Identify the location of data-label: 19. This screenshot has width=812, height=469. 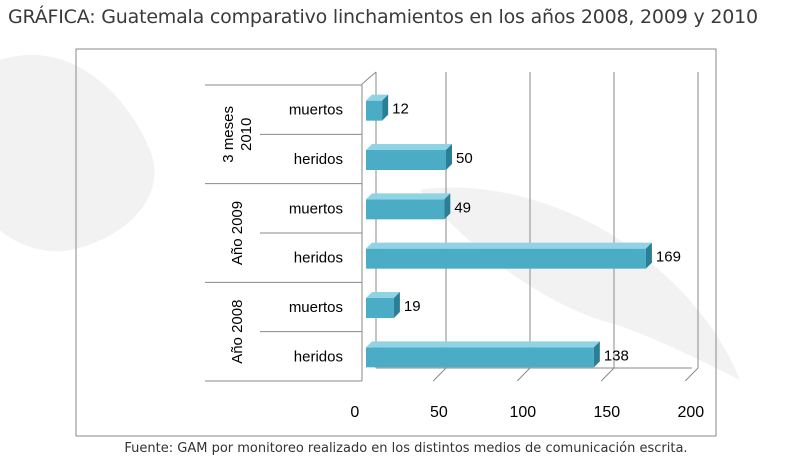
(412, 306).